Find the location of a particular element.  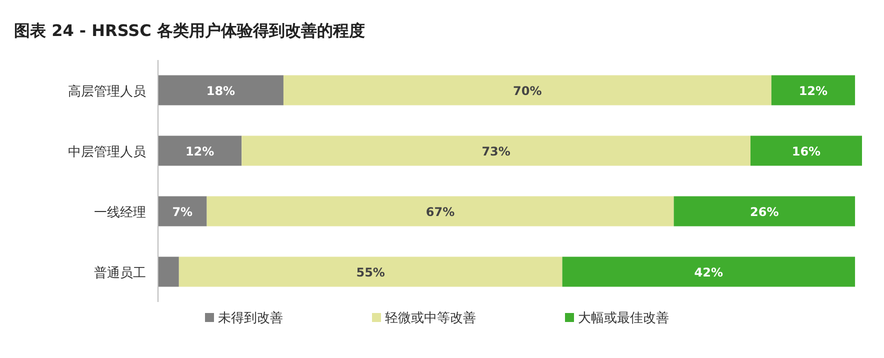

y-tick-label: 一线经理 is located at coordinates (120, 212).